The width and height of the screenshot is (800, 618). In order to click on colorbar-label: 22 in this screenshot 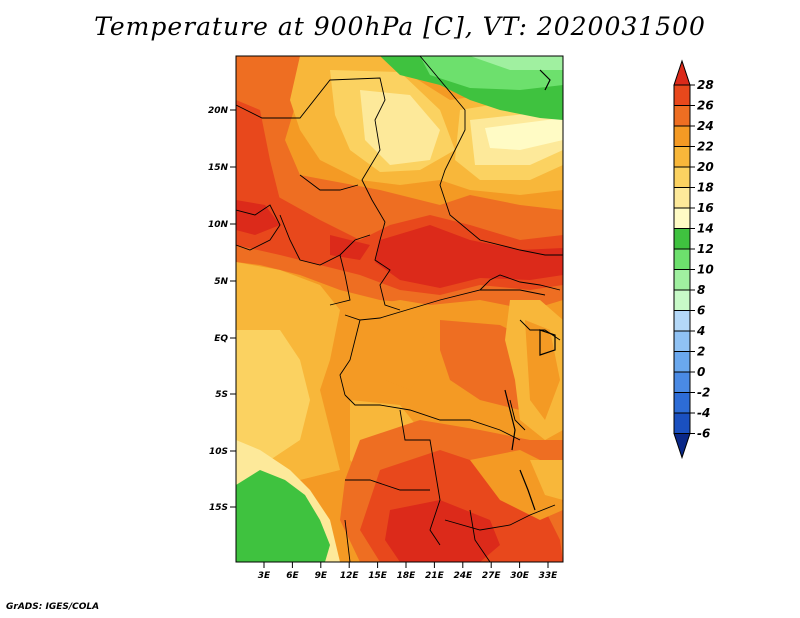, I will do `click(705, 147)`.